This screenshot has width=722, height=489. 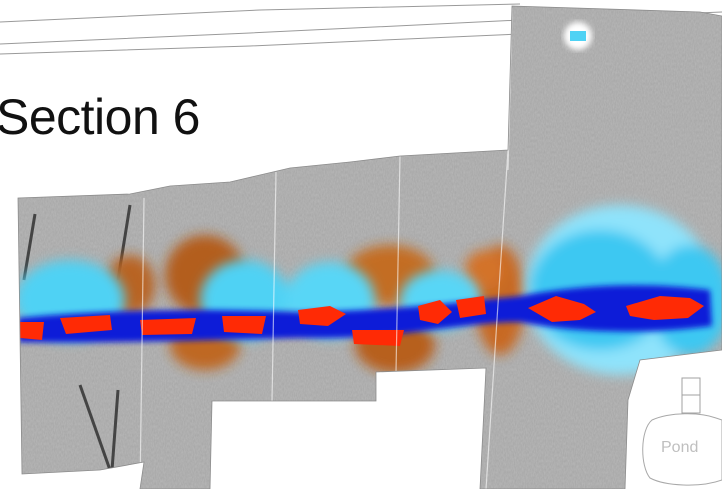 I want to click on pond-outline, so click(x=682, y=449).